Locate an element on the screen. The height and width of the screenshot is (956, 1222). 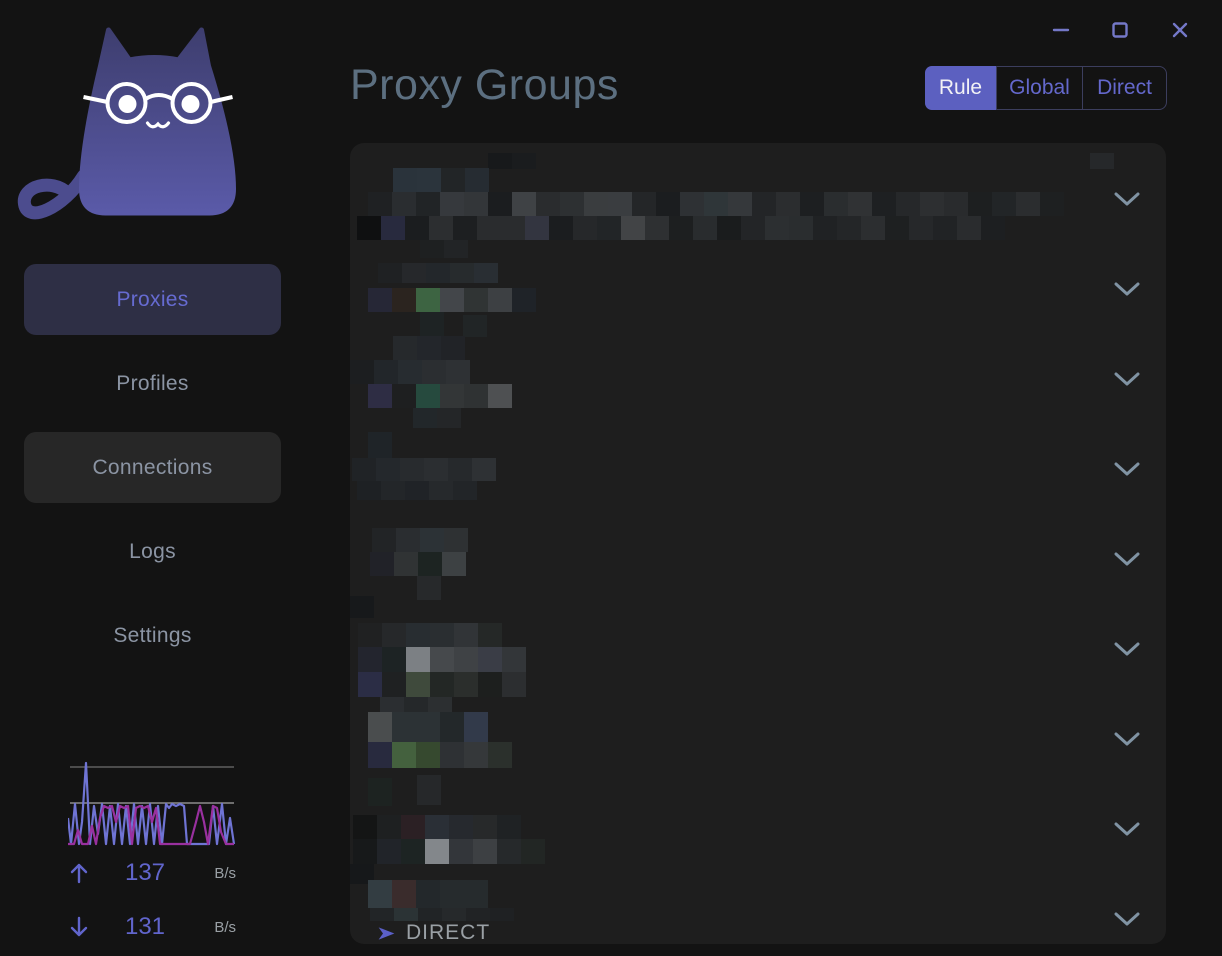
sidebar-item-proxies: Proxies is located at coordinates (152, 299).